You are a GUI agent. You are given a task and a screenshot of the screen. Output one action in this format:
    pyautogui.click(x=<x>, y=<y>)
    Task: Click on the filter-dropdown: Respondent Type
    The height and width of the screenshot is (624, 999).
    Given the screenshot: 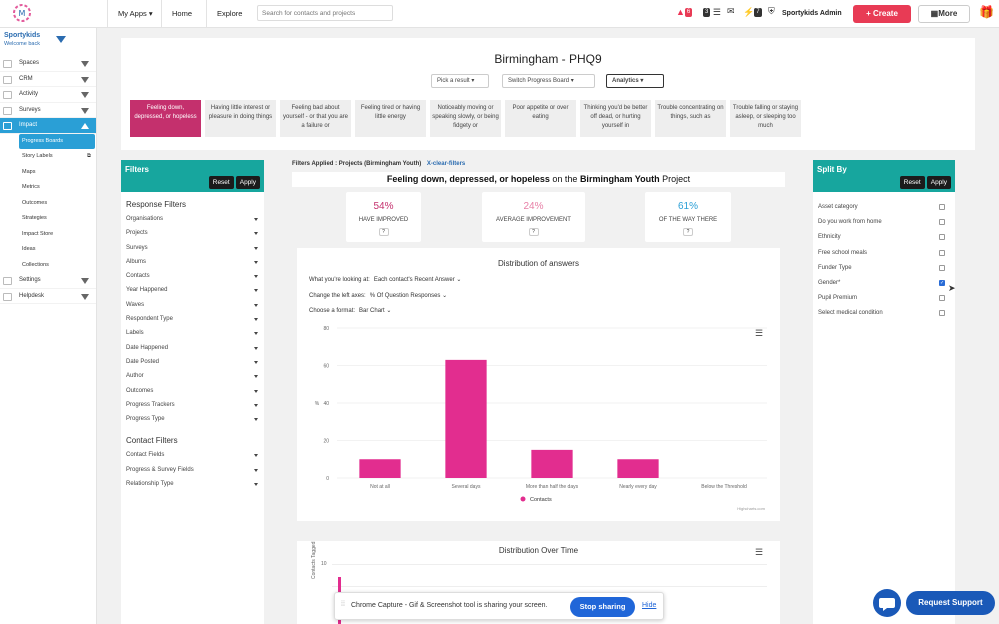 What is the action you would take?
    pyautogui.click(x=192, y=319)
    